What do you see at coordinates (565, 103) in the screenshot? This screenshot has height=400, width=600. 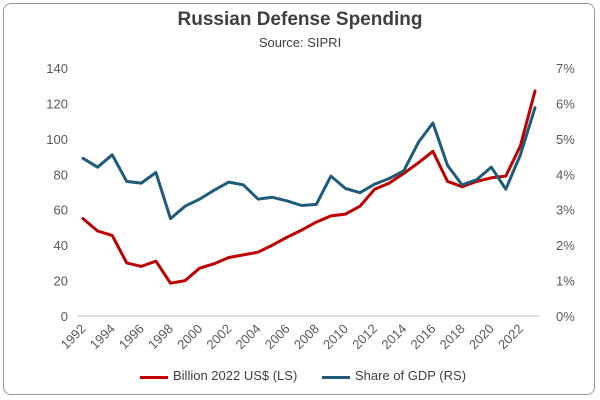 I see `y-right-tick-label: 6%` at bounding box center [565, 103].